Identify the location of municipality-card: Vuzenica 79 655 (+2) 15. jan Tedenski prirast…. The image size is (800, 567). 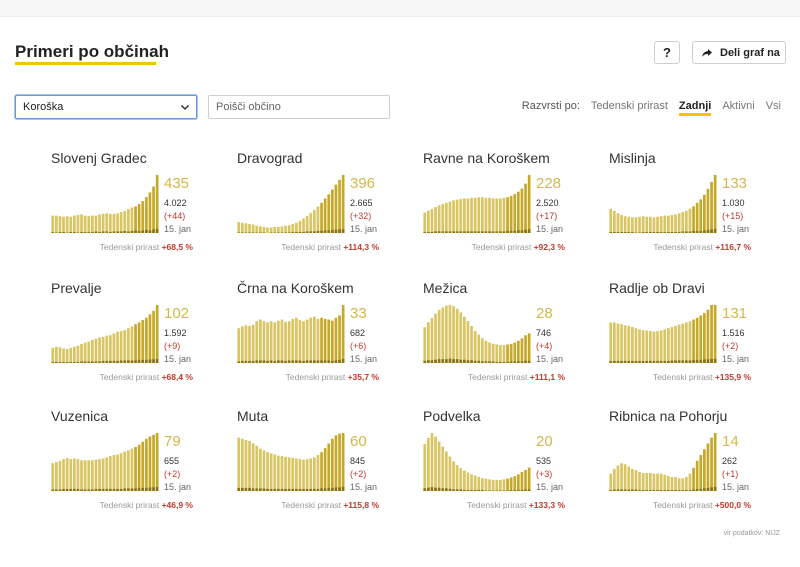
(126, 463).